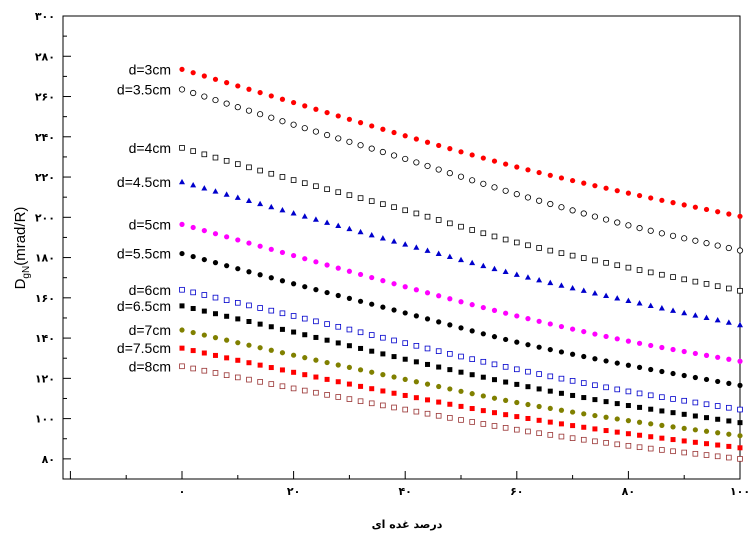 Image resolution: width=750 pixels, height=537 pixels. Describe the element at coordinates (461, 398) in the screenshot. I see `series-d=7.5cm` at that location.